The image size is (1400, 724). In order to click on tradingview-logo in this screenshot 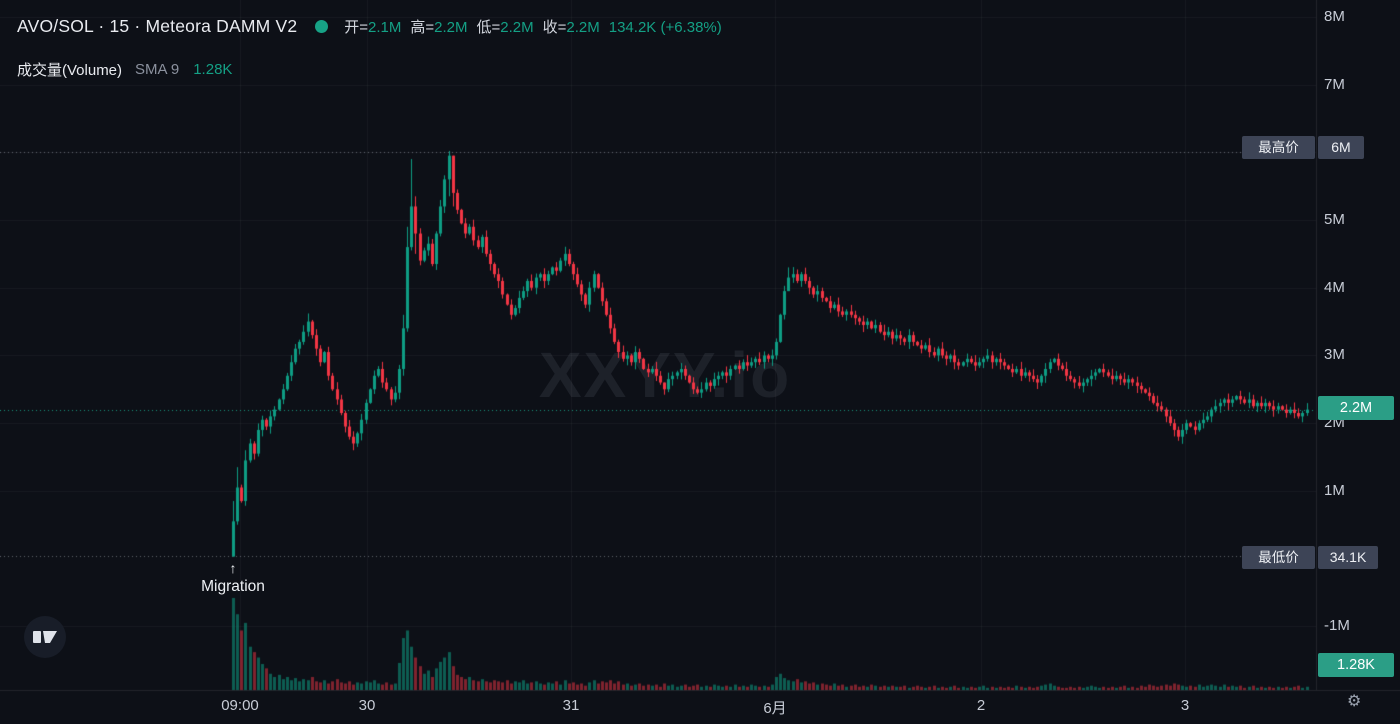, I will do `click(45, 637)`.